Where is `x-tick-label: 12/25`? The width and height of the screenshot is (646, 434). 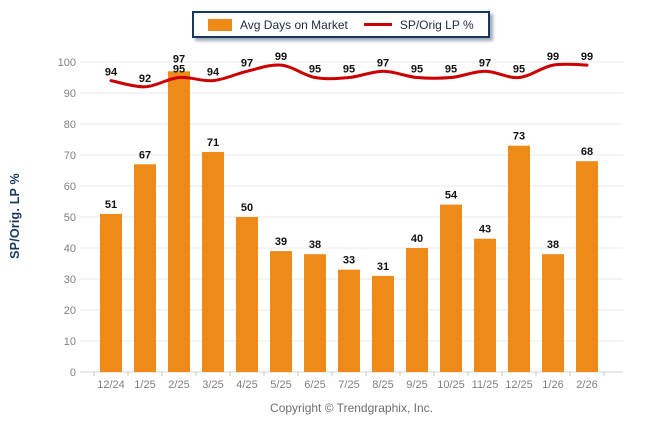
x-tick-label: 12/25 is located at coordinates (519, 385).